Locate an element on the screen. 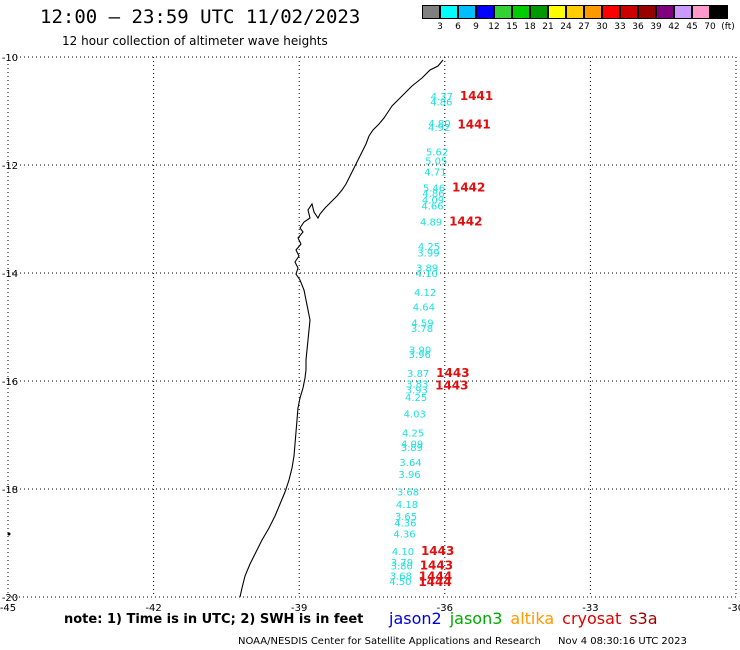  color-scale-label: 15 is located at coordinates (512, 27).